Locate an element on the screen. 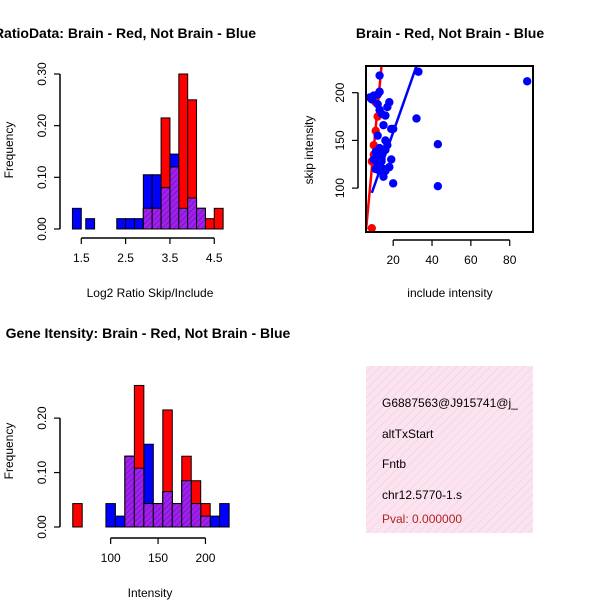 The image size is (600, 600). intensity-axes: 0.00 0.10 0.20 100 150 200 is located at coordinates (125, 485).